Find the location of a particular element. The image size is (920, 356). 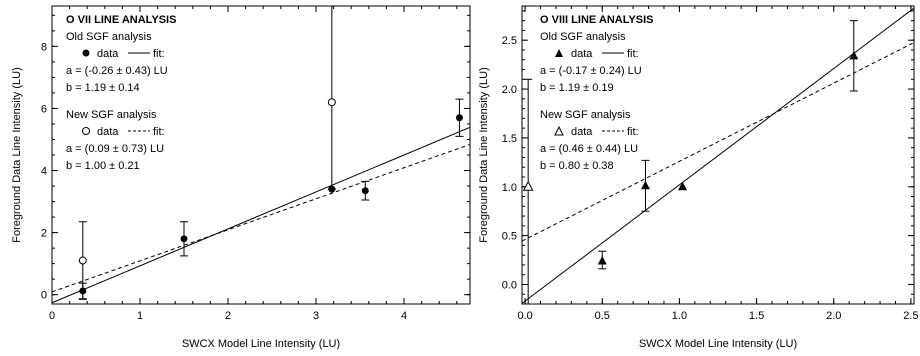

o7-old-heading: Old SGF analysis is located at coordinates (109, 37).